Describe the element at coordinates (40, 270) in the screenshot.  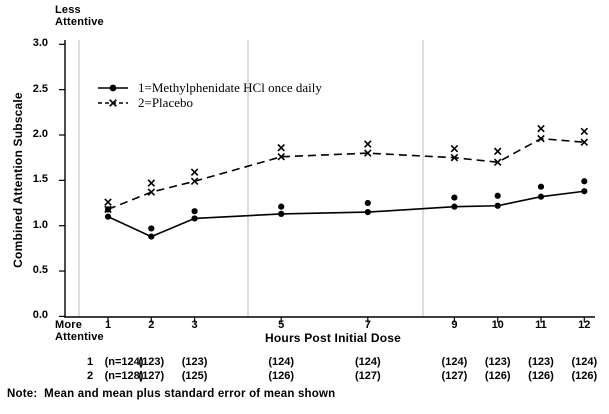
I see `y-tick-label: 0.5` at that location.